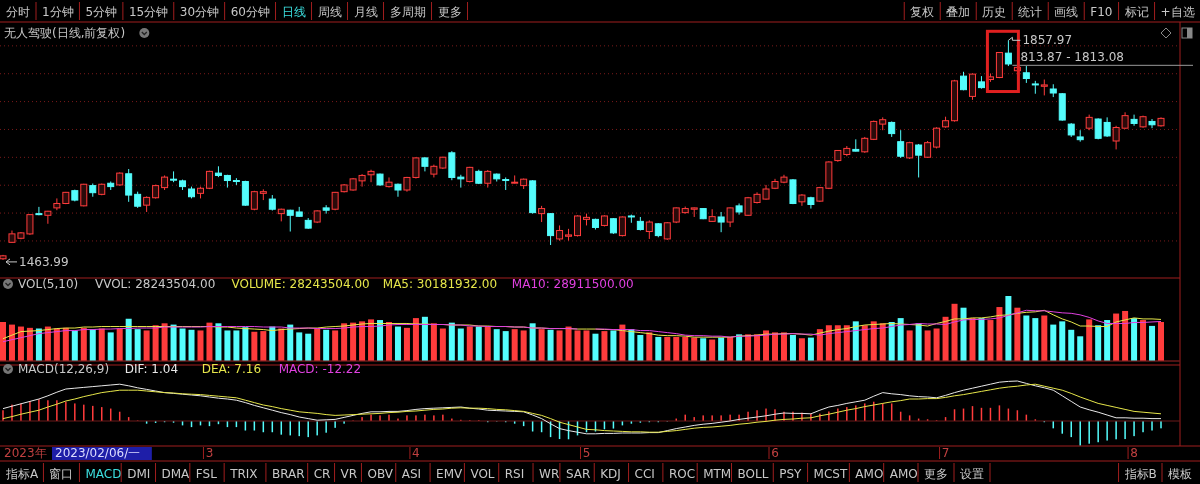 The width and height of the screenshot is (1200, 484). Describe the element at coordinates (58, 12) in the screenshot. I see `text: 1分钟` at that location.